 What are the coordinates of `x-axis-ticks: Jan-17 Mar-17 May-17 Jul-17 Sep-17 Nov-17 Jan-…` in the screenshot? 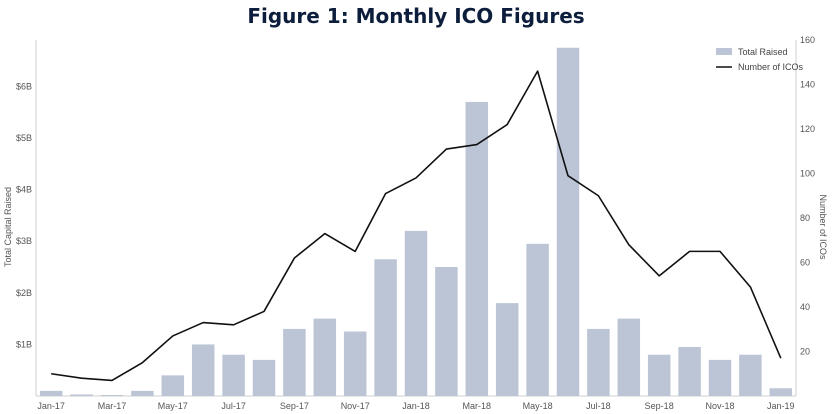 It's located at (415, 406).